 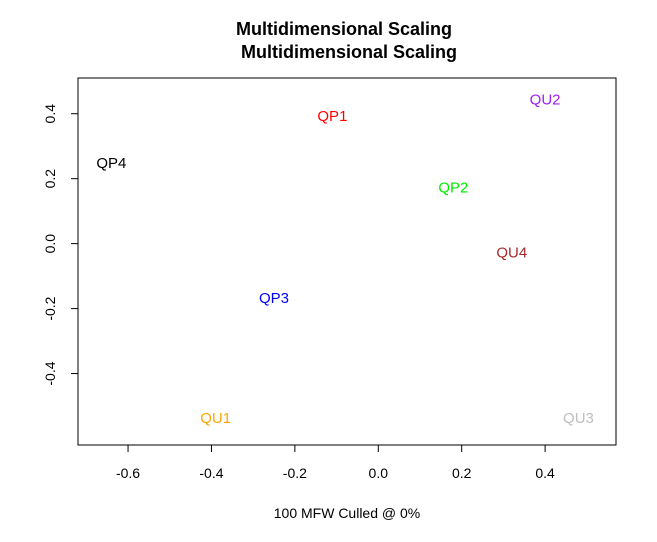 I want to click on y-tick-label: -0.2, so click(x=50, y=308).